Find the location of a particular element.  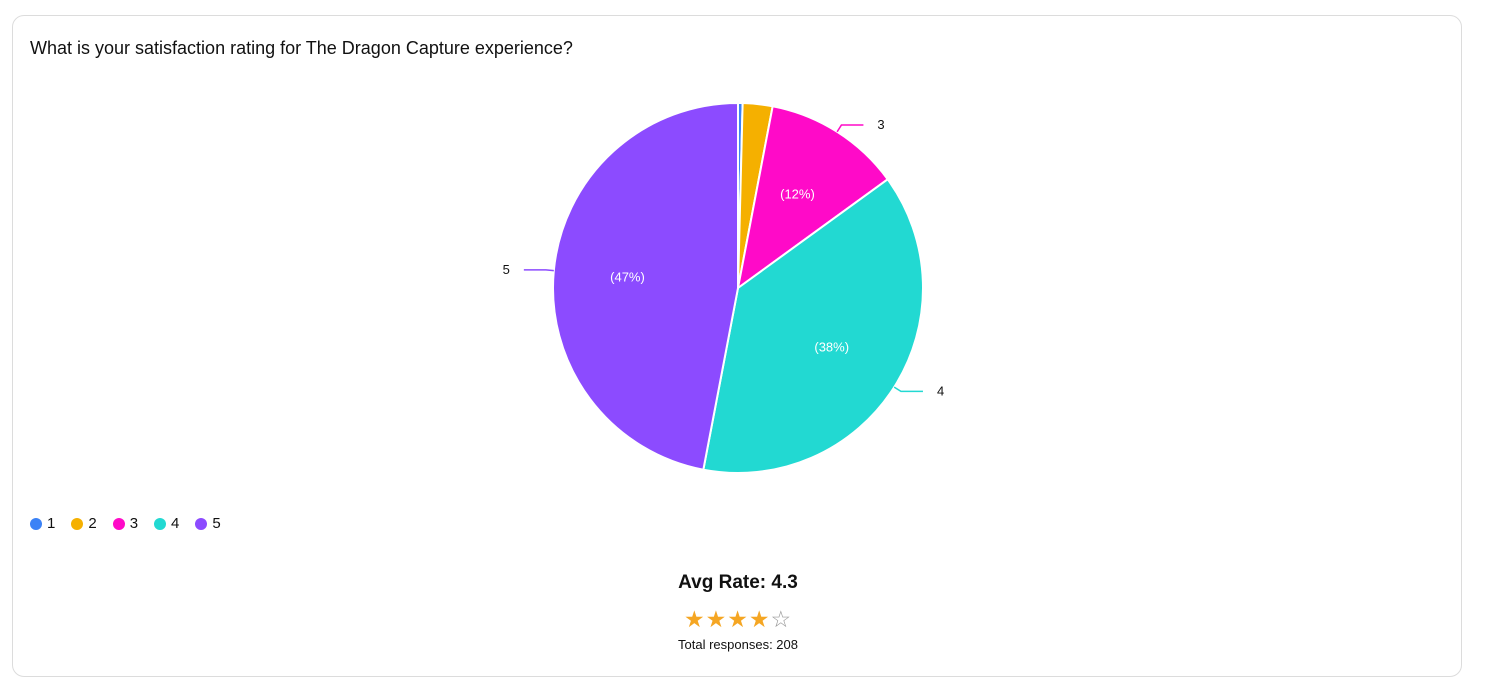

star-empty-icon: ☆ is located at coordinates (781, 619).